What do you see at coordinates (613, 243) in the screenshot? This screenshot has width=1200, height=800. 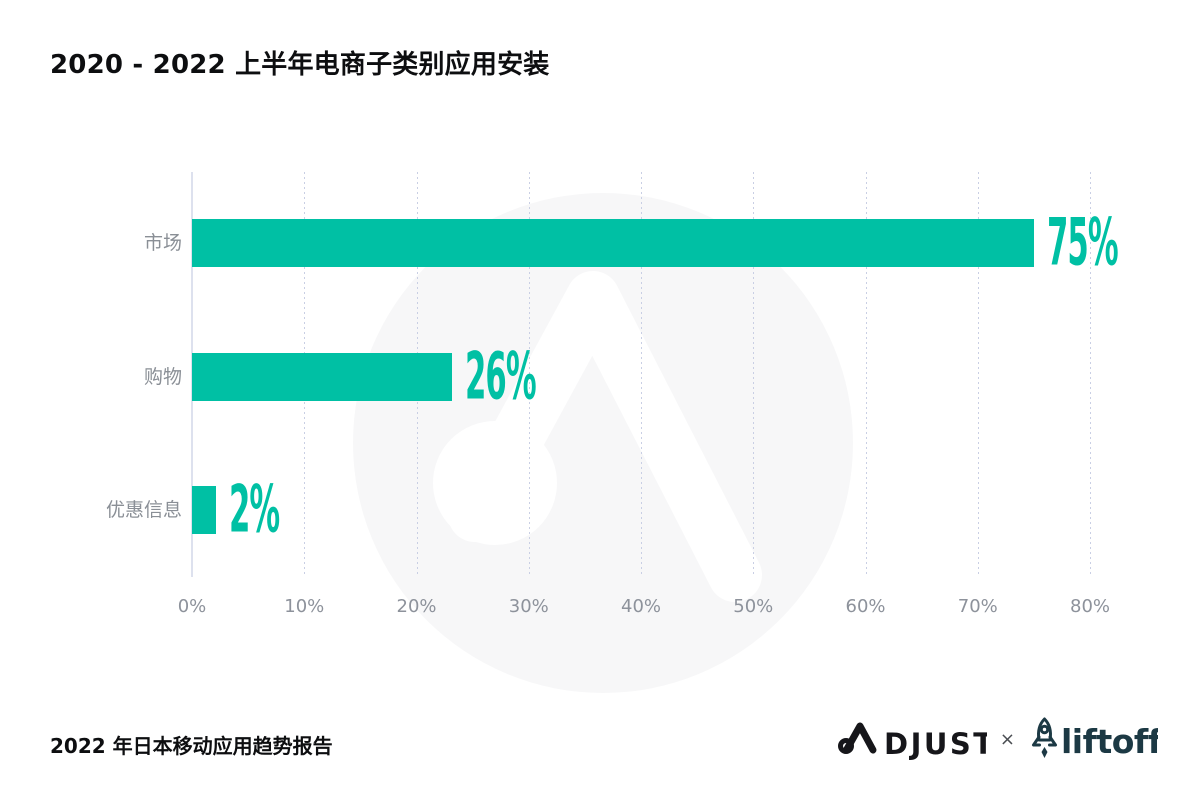 I see `bar-market` at bounding box center [613, 243].